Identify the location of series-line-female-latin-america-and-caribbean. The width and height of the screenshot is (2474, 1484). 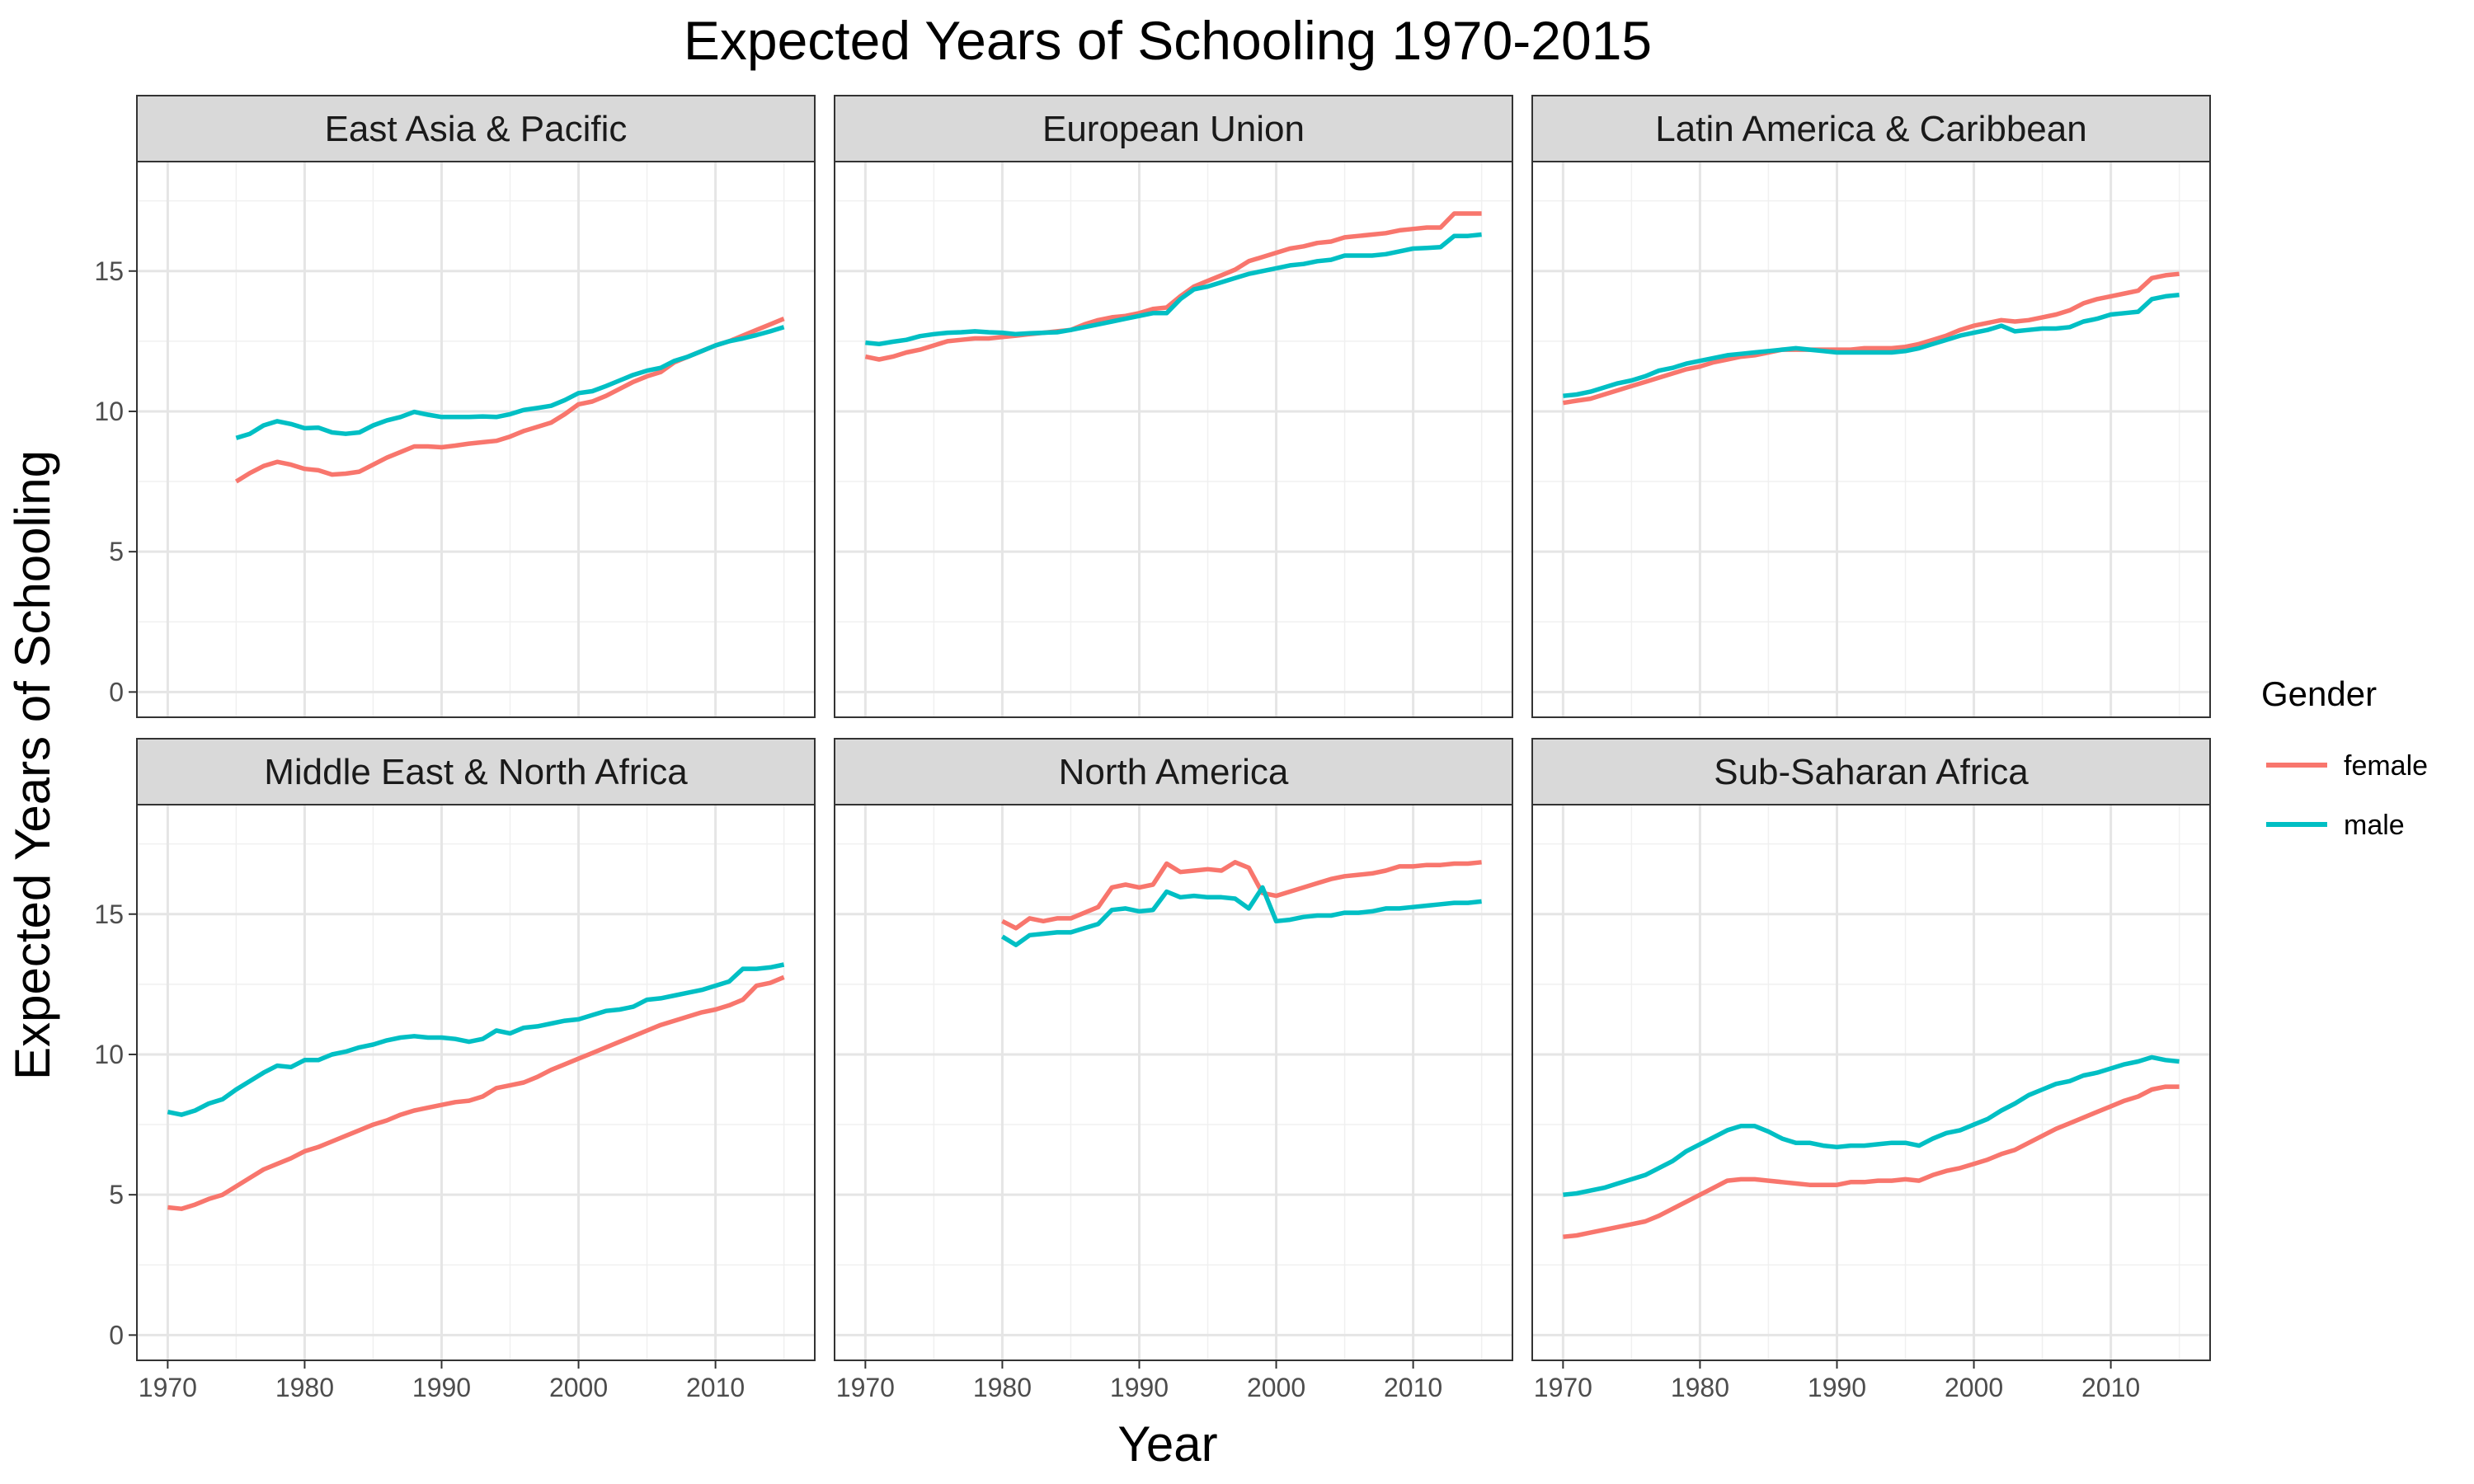
(1871, 338).